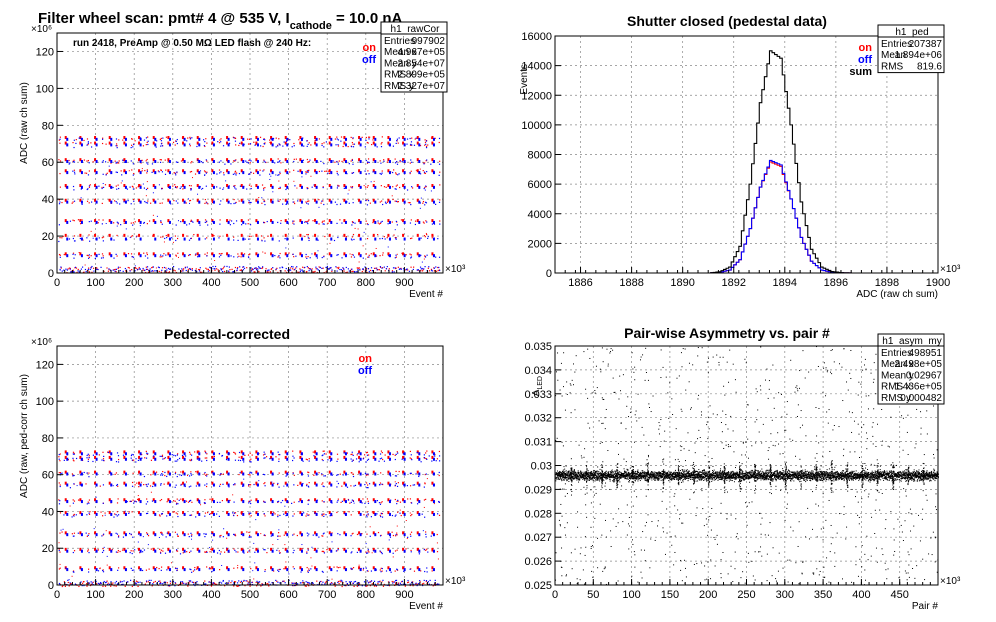 Image resolution: width=996 pixels, height=622 pixels. I want to click on x-exponent: ×10³, so click(455, 269).